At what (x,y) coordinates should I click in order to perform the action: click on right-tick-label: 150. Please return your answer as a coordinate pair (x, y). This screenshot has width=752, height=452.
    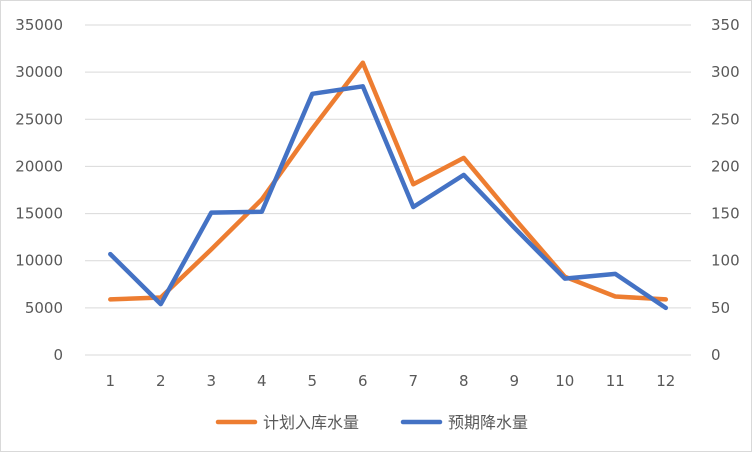
    Looking at the image, I should click on (725, 214).